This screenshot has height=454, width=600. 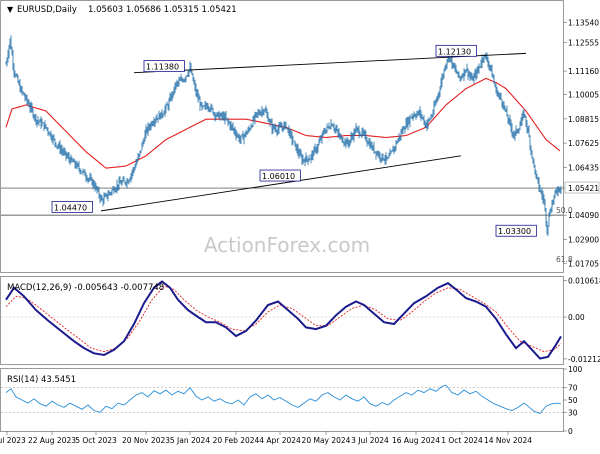 I want to click on price-axis-tick-label: 1.06435, so click(x=583, y=167).